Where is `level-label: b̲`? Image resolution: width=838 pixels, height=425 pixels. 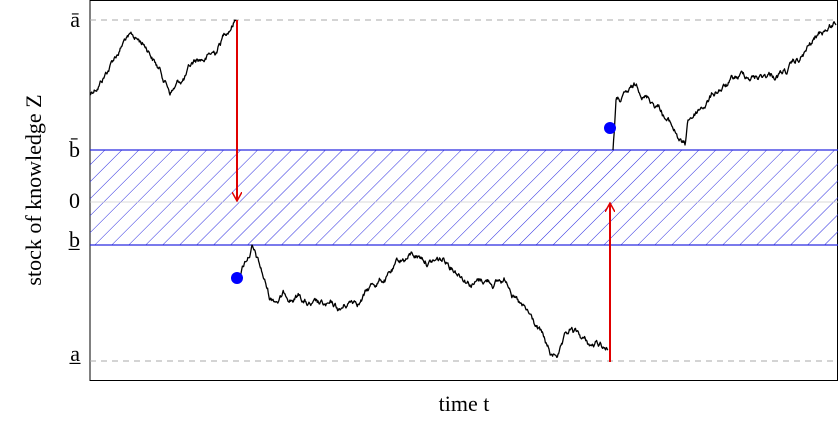 level-label: b̲ is located at coordinates (74, 239).